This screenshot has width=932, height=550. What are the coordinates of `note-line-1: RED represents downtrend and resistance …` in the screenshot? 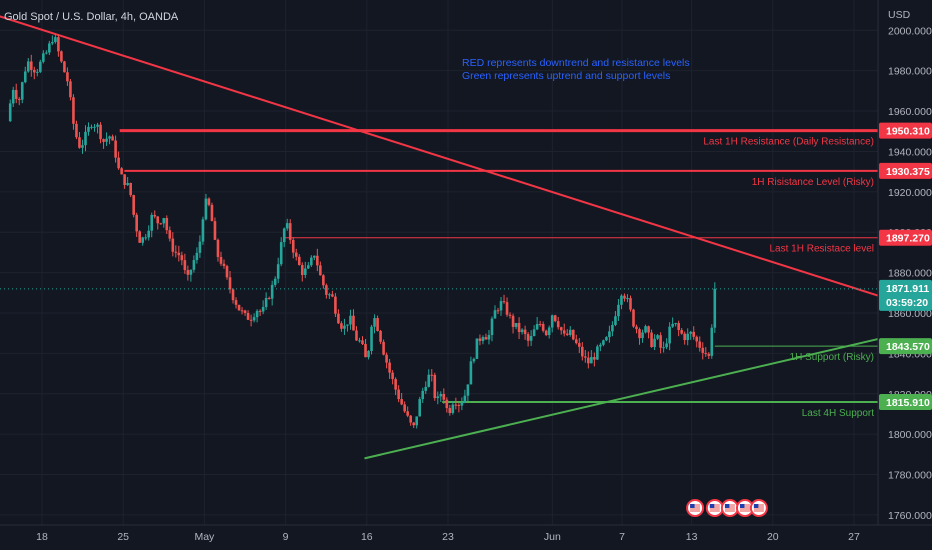 It's located at (576, 63).